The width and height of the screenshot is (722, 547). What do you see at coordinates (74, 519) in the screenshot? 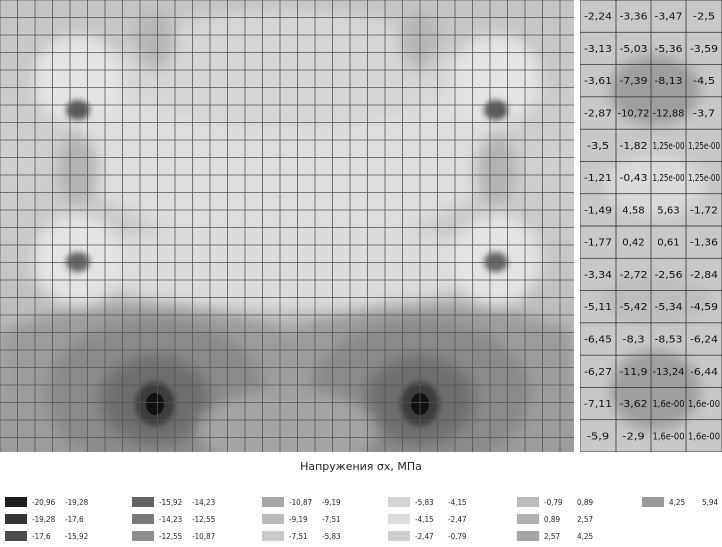
I see `legend-range-to: -17,6` at bounding box center [74, 519].